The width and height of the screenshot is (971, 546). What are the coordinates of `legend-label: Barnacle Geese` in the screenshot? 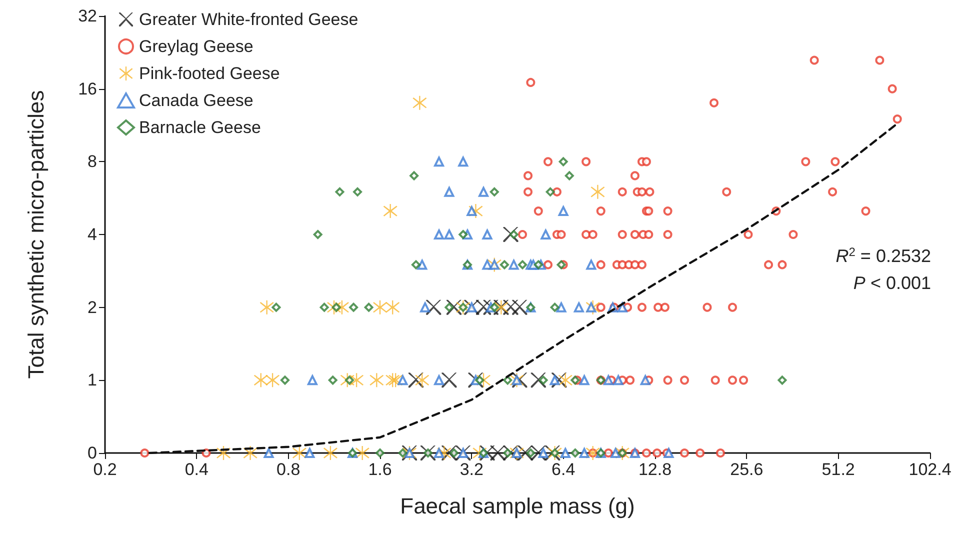 It's located at (200, 127).